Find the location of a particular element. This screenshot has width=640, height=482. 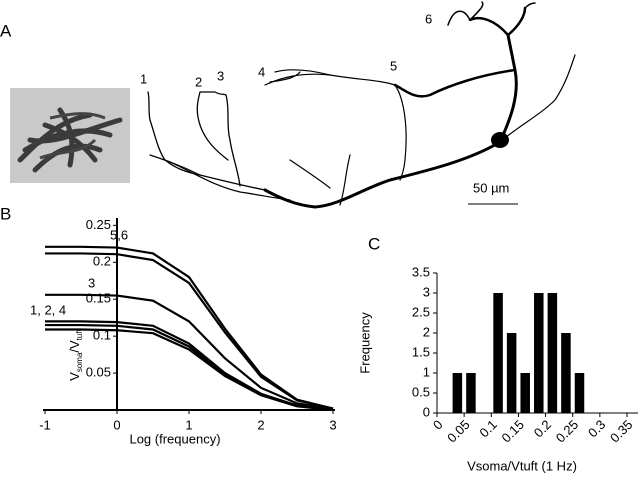

cell-label: 6 is located at coordinates (428, 18).